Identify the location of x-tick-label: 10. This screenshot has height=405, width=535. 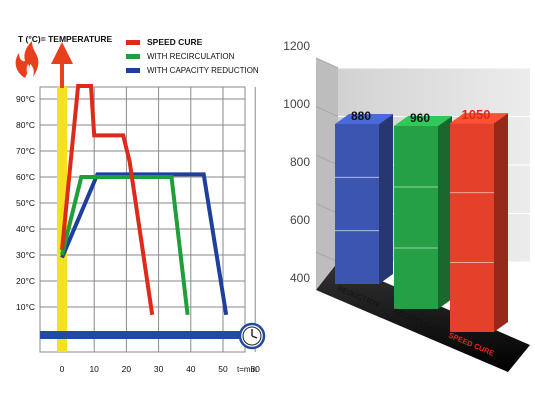
(94, 369).